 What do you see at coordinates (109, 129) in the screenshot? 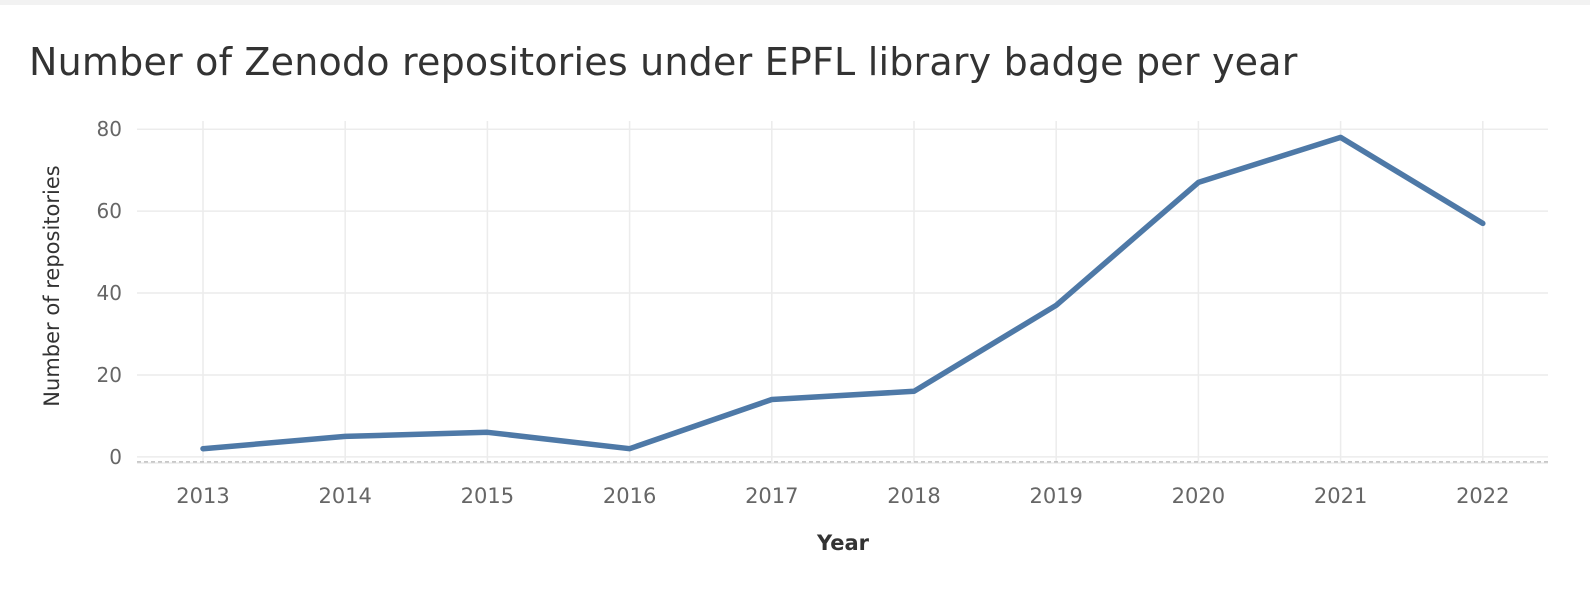
I see `y-tick-label: 80` at bounding box center [109, 129].